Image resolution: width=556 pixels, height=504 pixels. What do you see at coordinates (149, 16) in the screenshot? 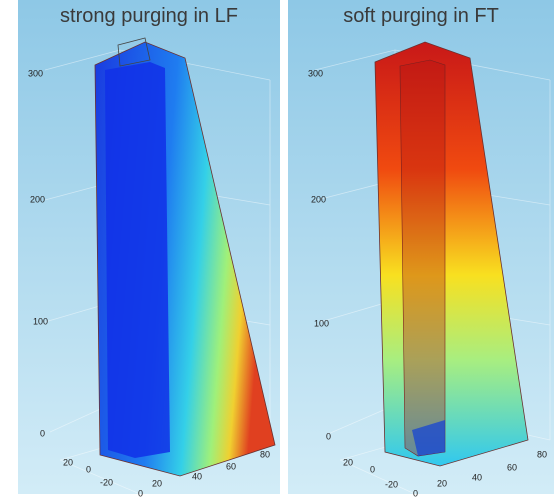
I see `panel-title: strong purging in LF` at bounding box center [149, 16].